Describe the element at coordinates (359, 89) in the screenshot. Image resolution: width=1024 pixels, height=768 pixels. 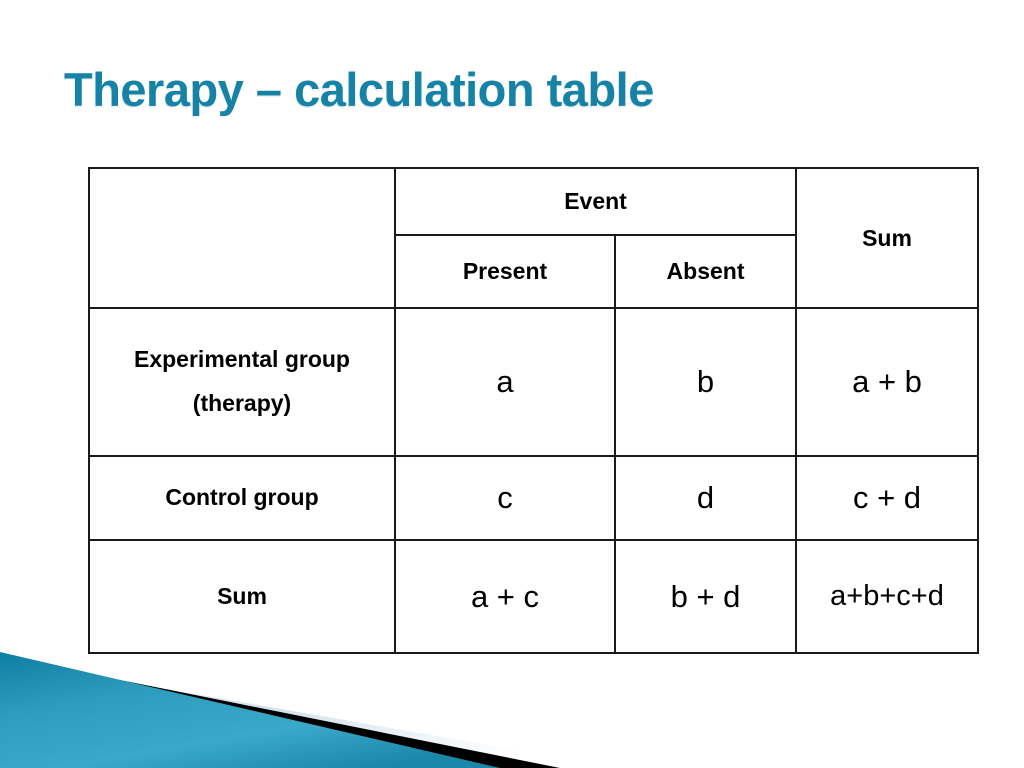
I see `page-title: Therapy – calculation table` at that location.